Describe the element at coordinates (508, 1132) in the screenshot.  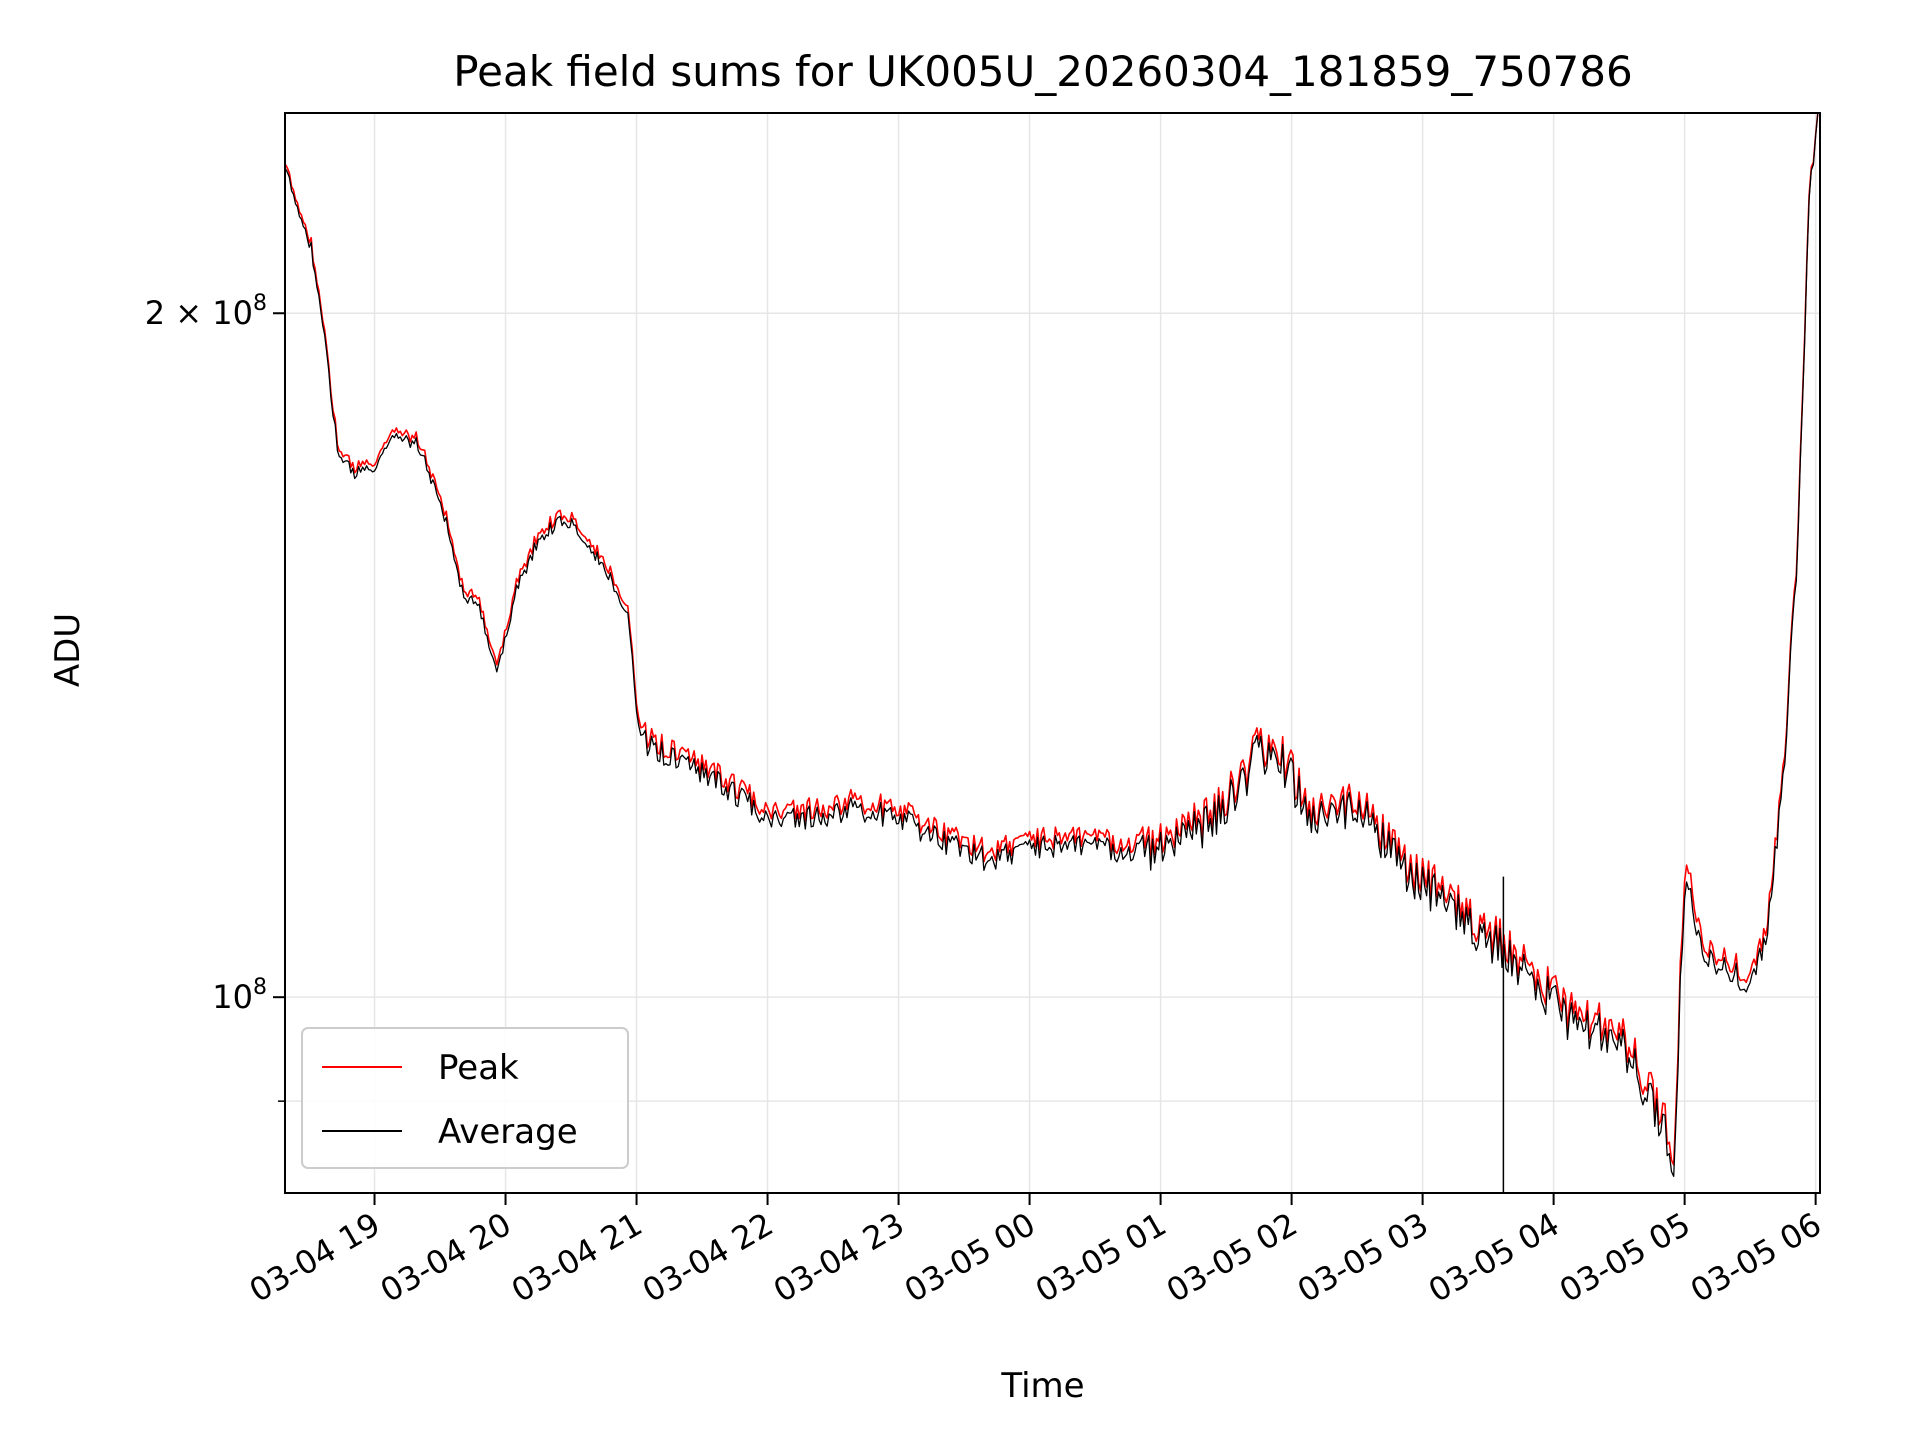
I see `legend-label-average: Average` at that location.